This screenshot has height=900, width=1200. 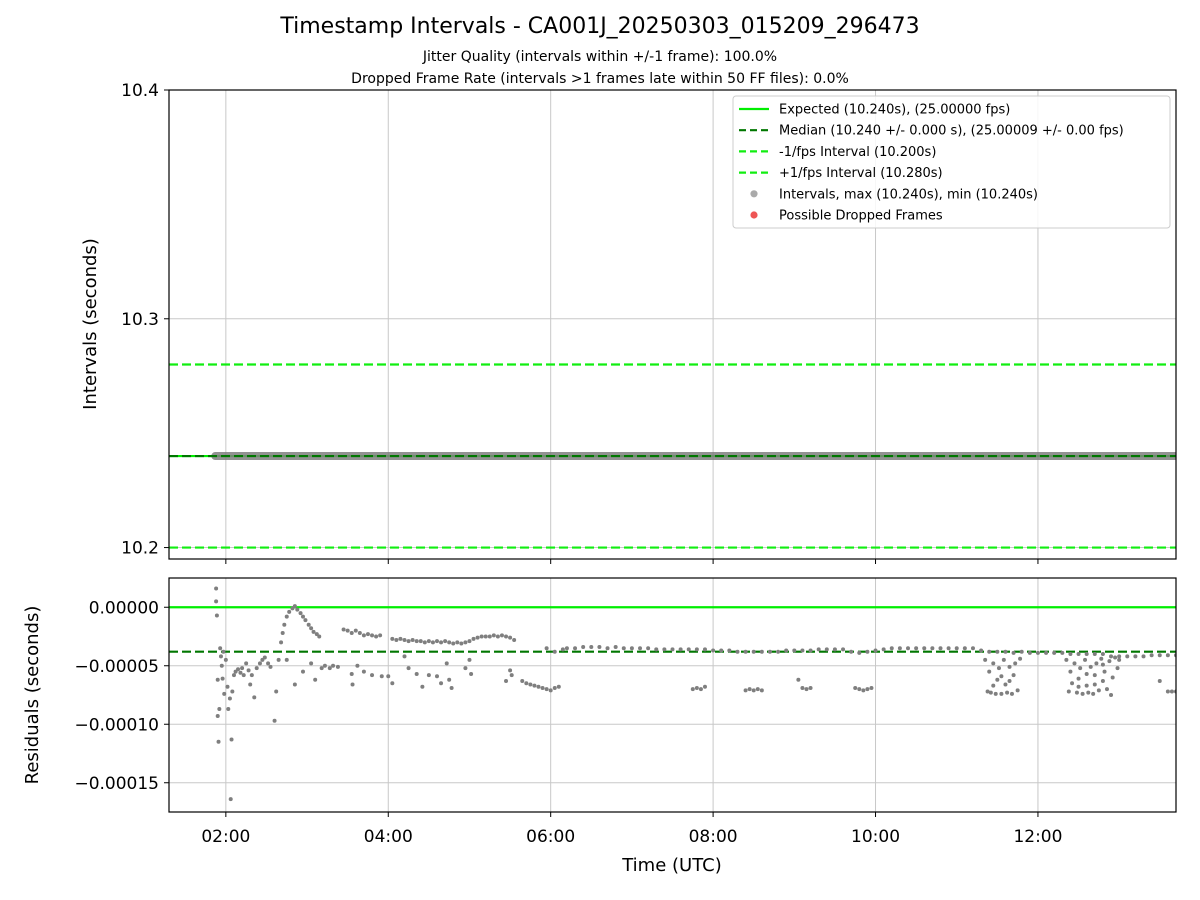 I want to click on bottom-y-tick-label: −0.00005, so click(x=116, y=667).